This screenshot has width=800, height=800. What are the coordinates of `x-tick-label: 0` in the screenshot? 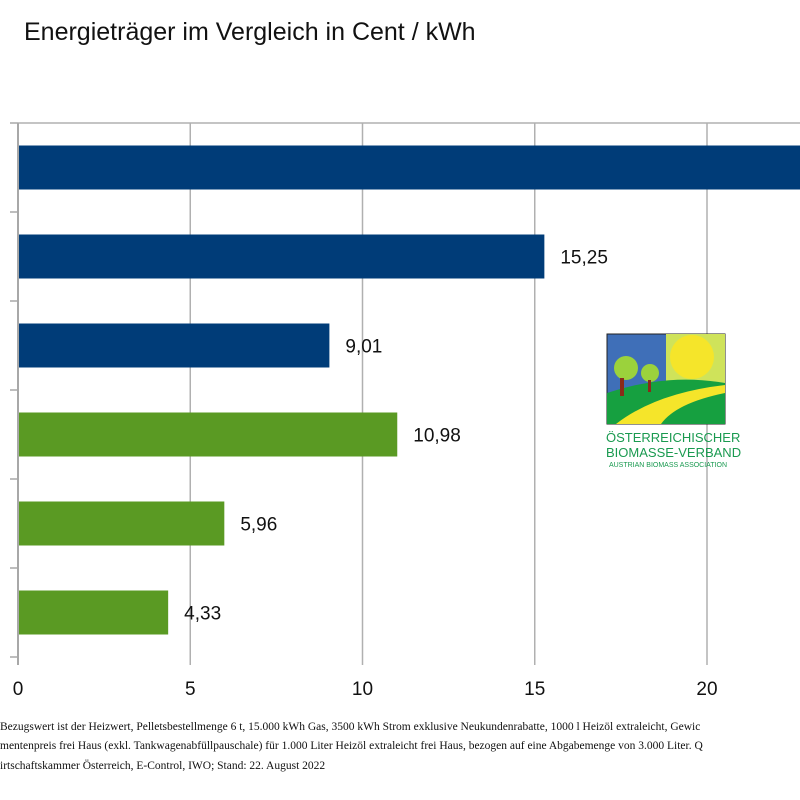 It's located at (18, 689).